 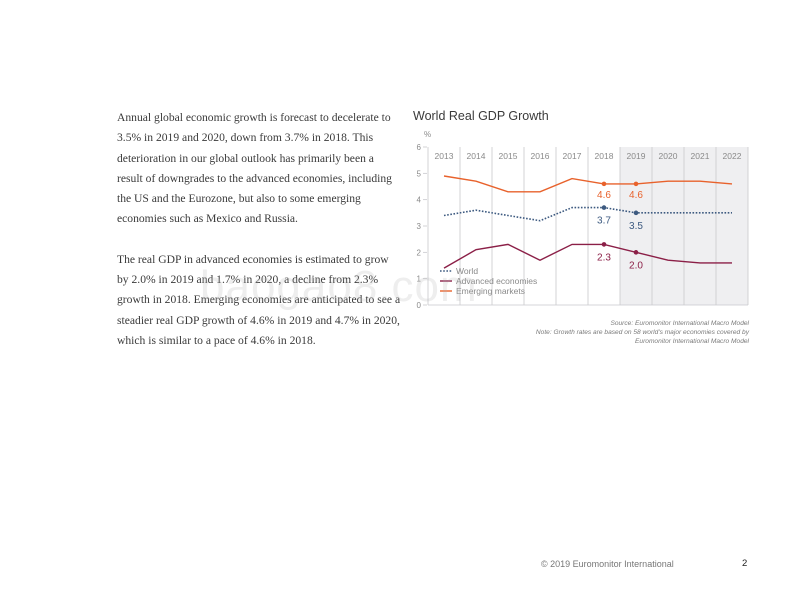 What do you see at coordinates (587, 214) in the screenshot?
I see `series-line-world` at bounding box center [587, 214].